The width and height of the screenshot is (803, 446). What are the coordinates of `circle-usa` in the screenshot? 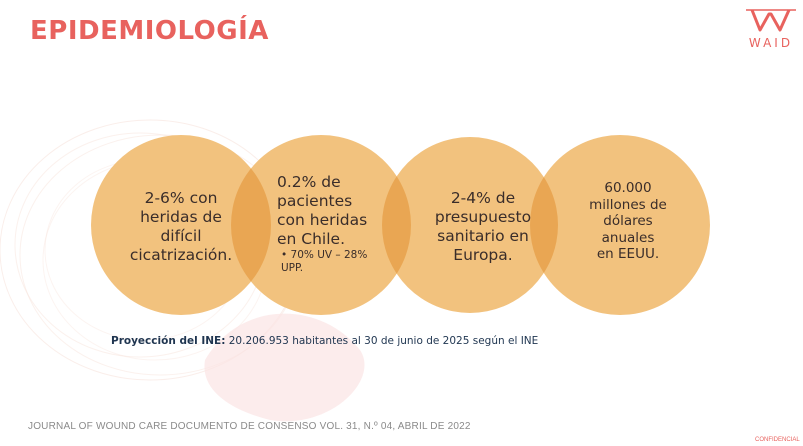 It's located at (620, 225).